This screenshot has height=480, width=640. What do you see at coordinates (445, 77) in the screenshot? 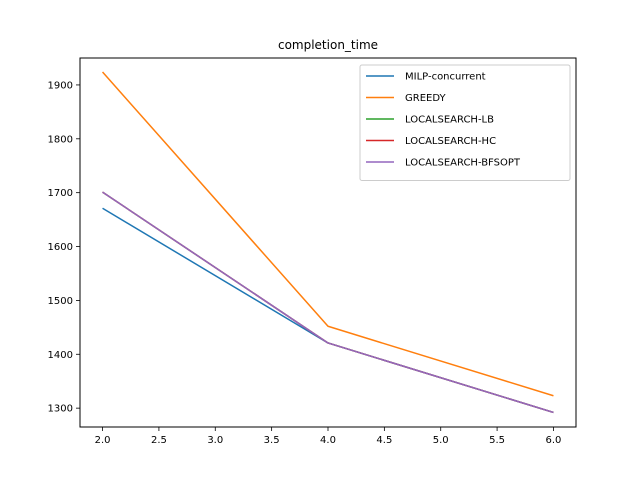
I see `legend-label-0: MILP-concurrent` at bounding box center [445, 77].